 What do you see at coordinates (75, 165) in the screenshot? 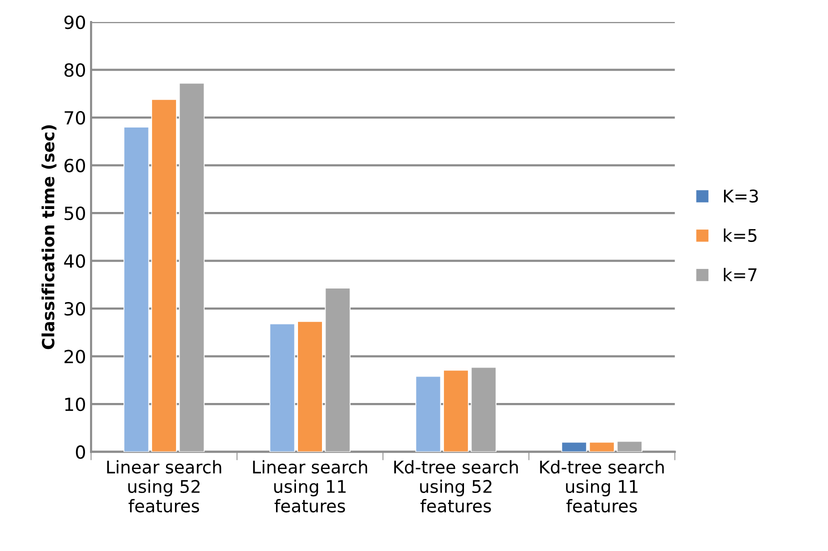
I see `y-tick-label: 60` at bounding box center [75, 165].